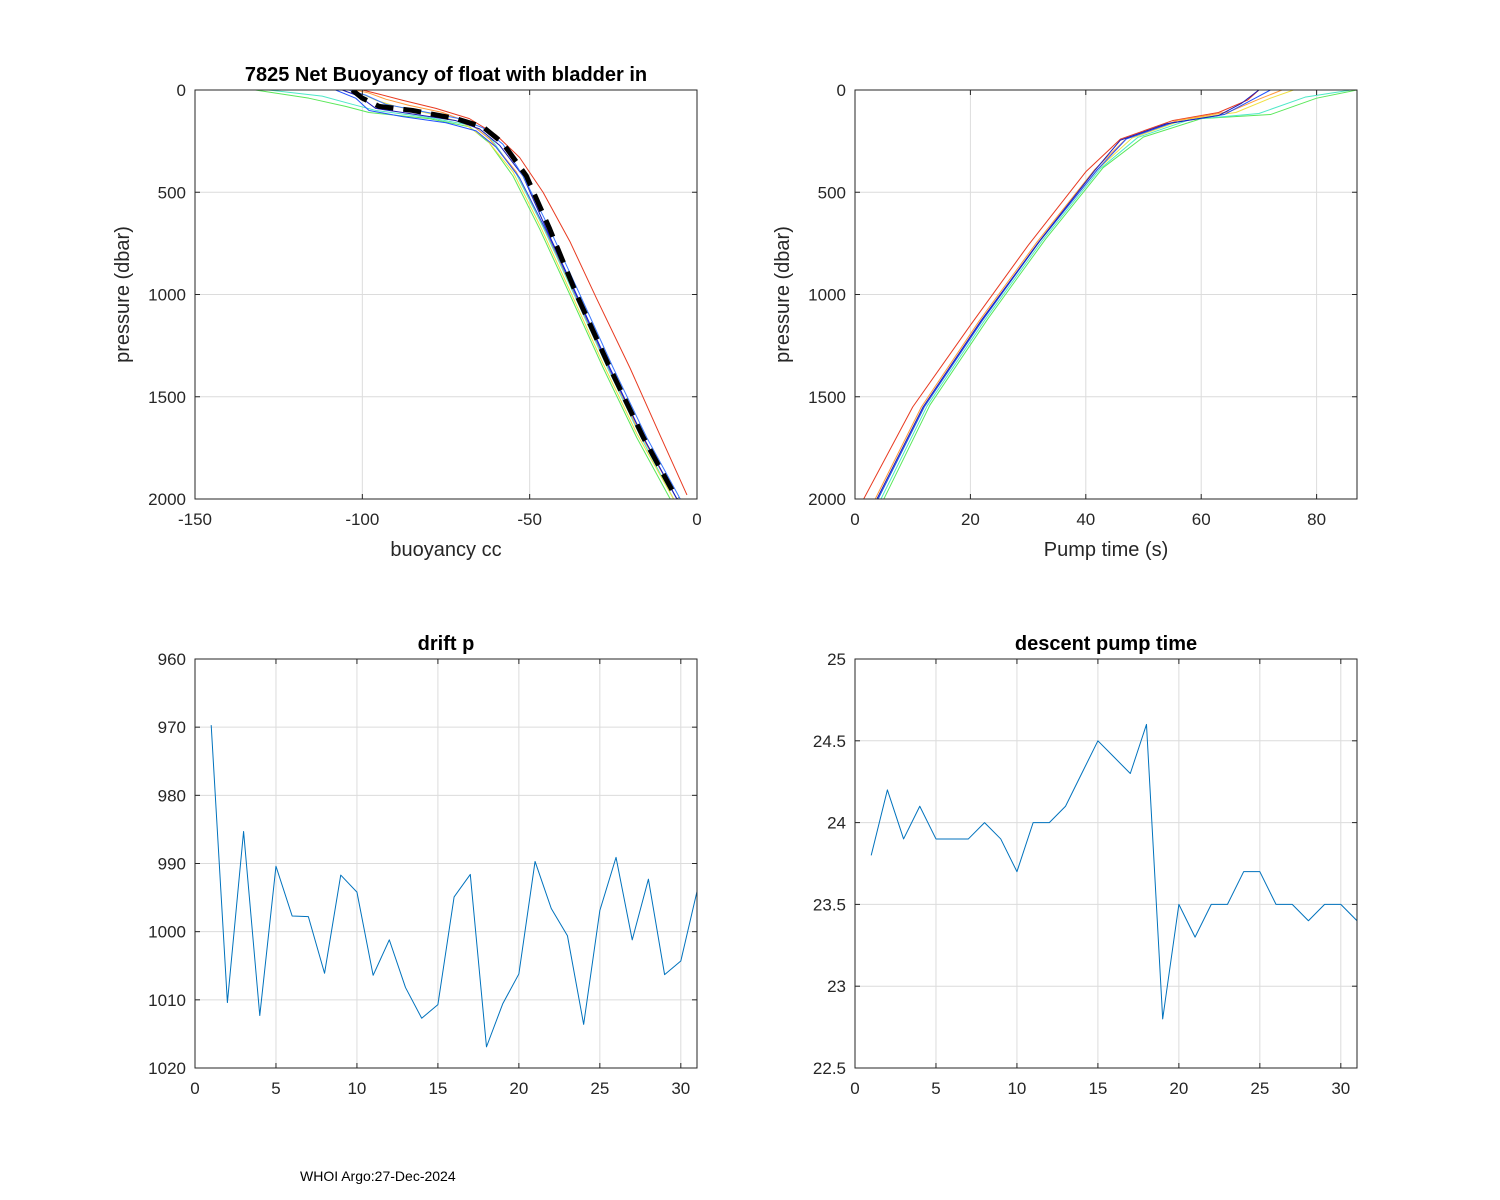 This screenshot has width=1500, height=1200. What do you see at coordinates (827, 397) in the screenshot?
I see `pumptime-ytick-label: 1500` at bounding box center [827, 397].